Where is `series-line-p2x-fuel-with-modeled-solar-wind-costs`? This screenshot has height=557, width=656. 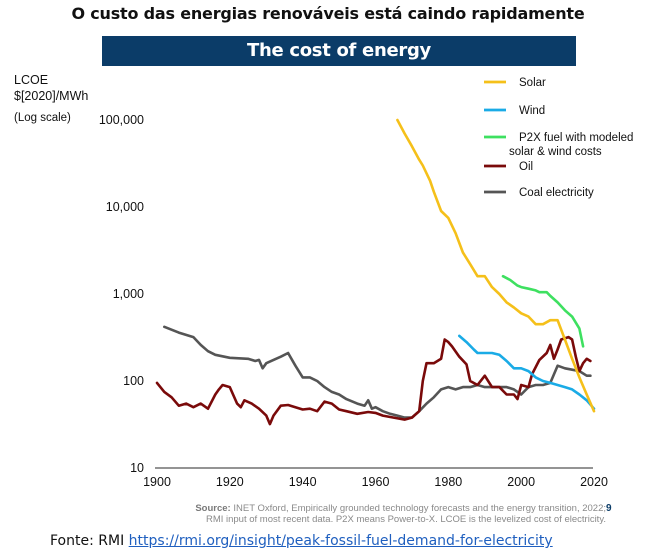
series-line-p2x-fuel-with-modeled-solar-wind-costs is located at coordinates (543, 311).